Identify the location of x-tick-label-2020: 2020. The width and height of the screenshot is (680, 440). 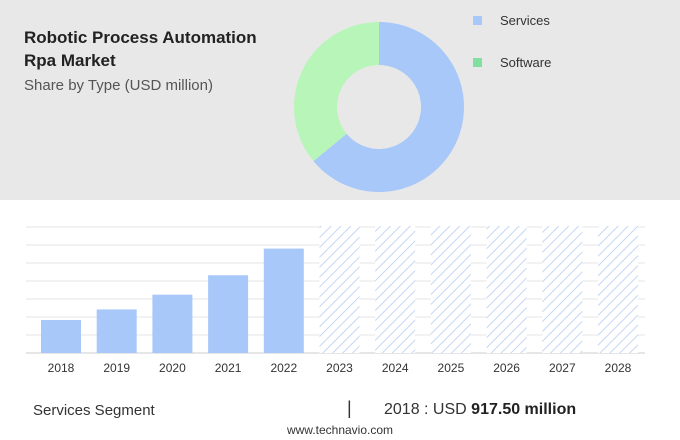
(172, 368).